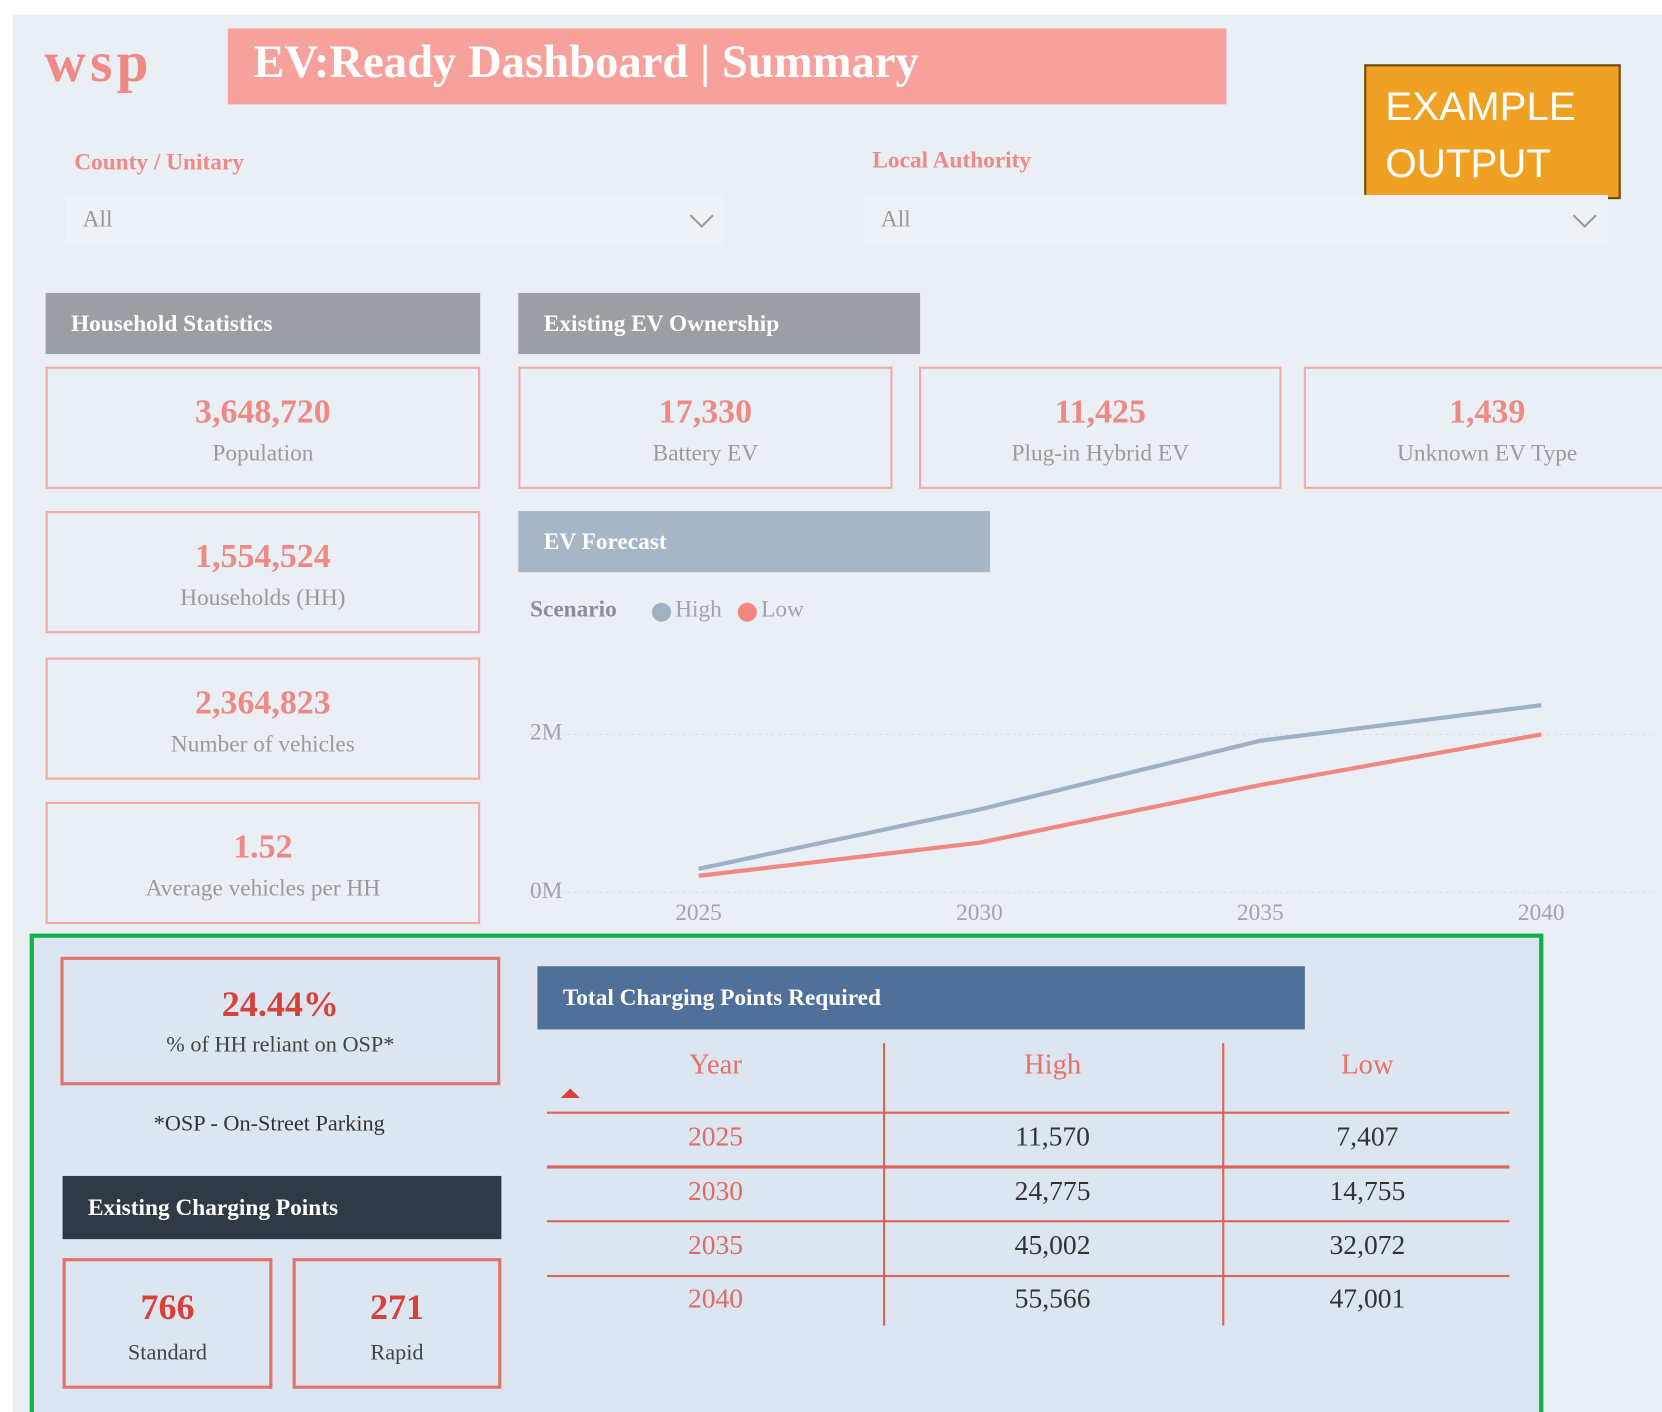  I want to click on stat-label: Households (HH), so click(263, 597).